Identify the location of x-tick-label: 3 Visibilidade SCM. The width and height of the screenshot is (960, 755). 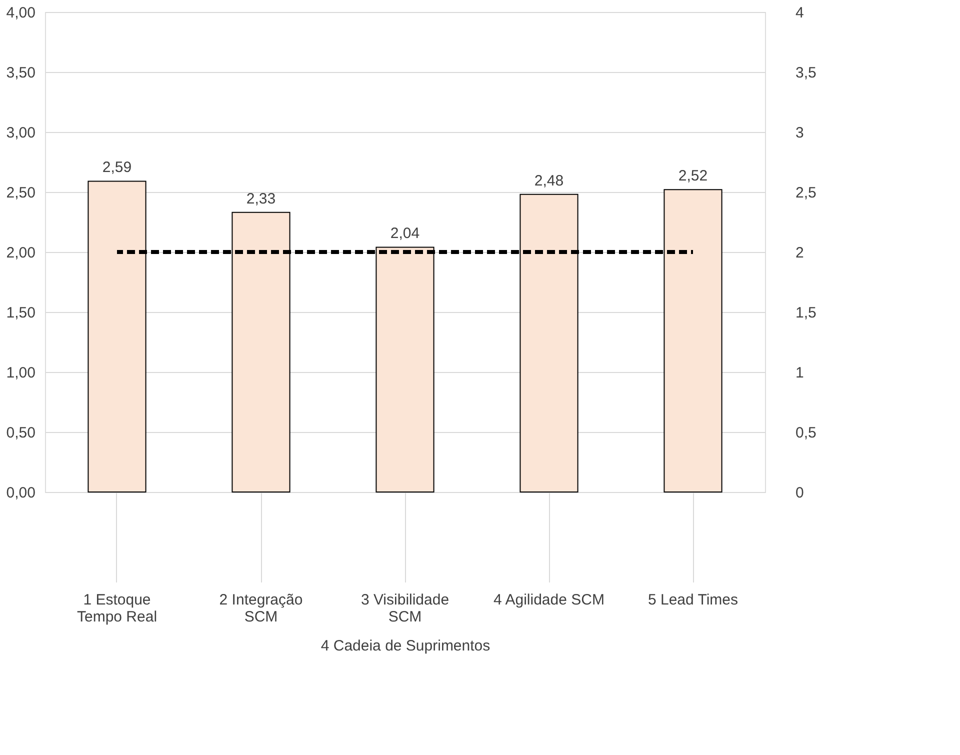
(405, 609).